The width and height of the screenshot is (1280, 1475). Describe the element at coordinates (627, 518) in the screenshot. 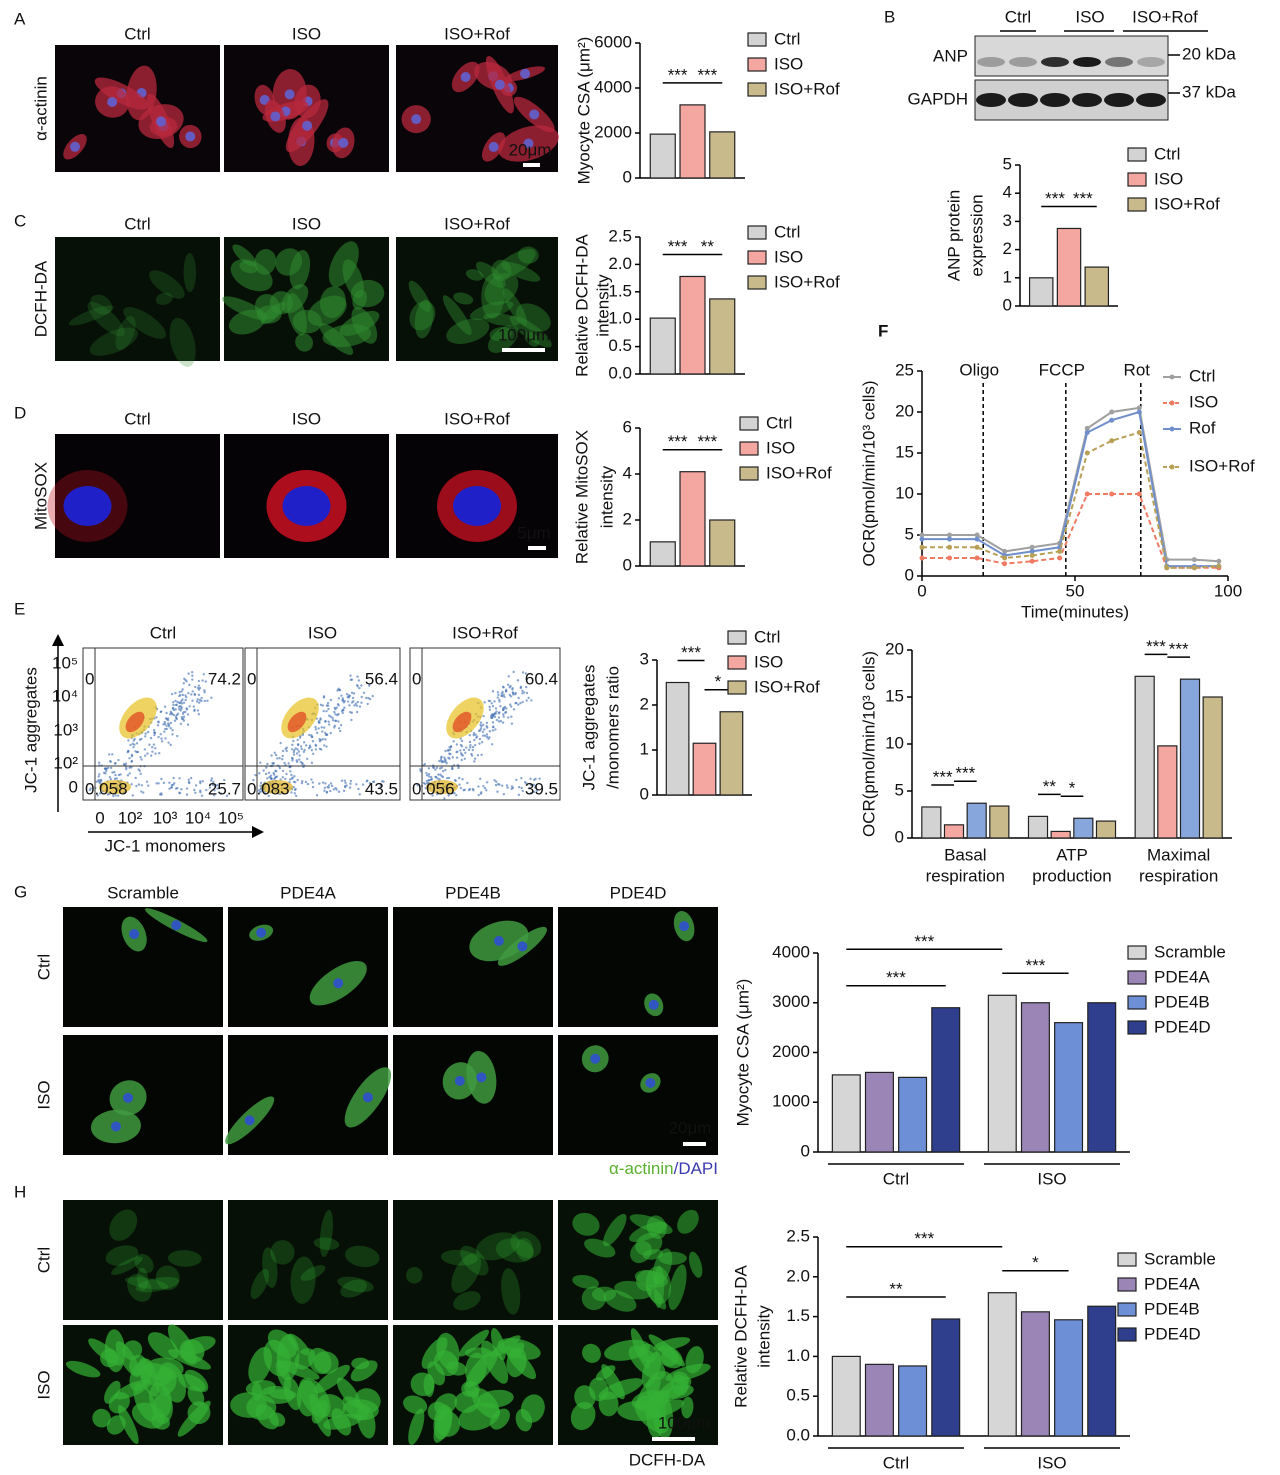

I see `y-tick-label: 2` at that location.